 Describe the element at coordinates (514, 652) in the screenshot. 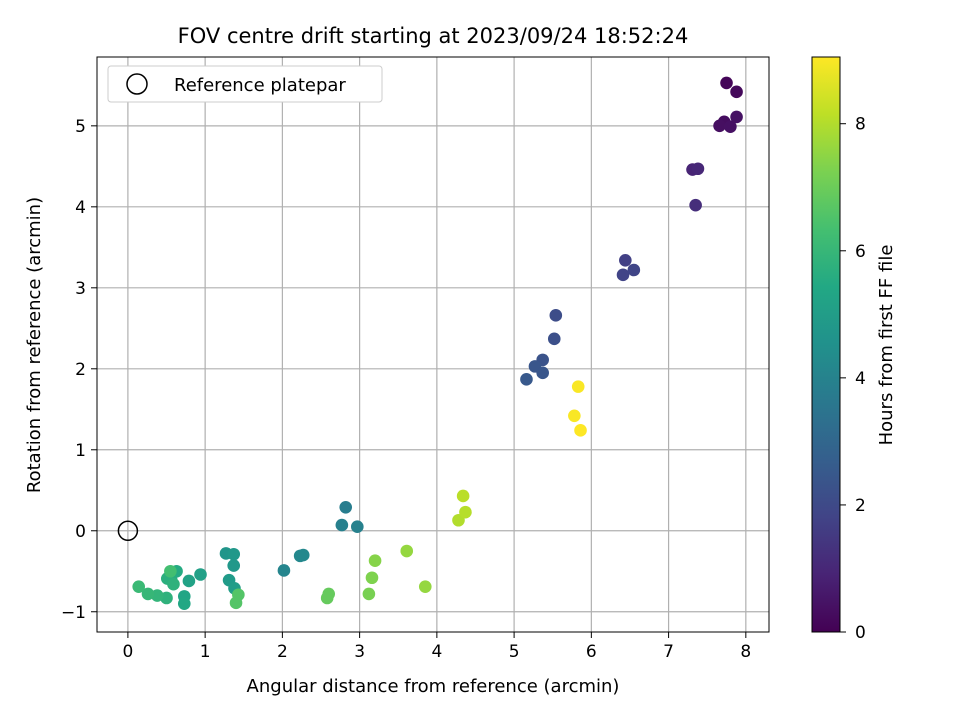

I see `x-tick-label: 5` at that location.